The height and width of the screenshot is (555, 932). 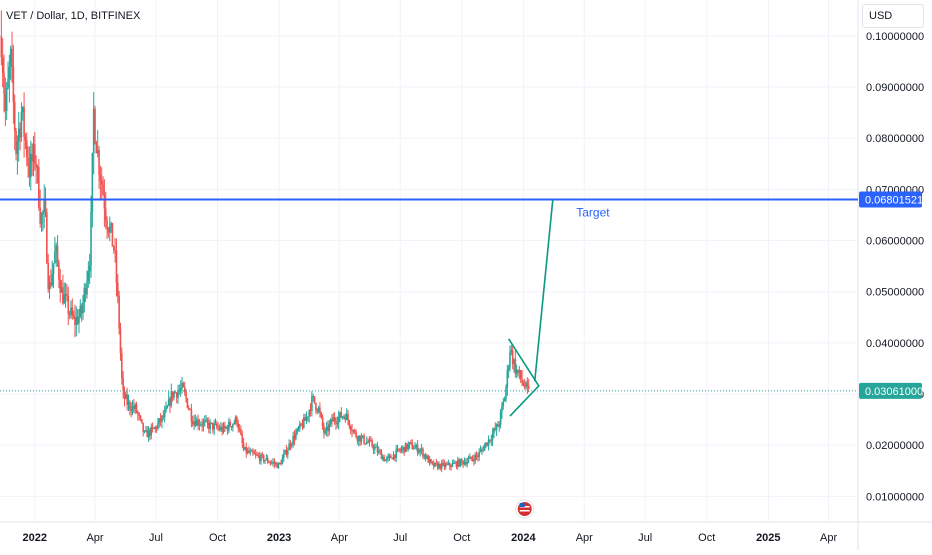 I want to click on target-price-tag-box, so click(x=890, y=199).